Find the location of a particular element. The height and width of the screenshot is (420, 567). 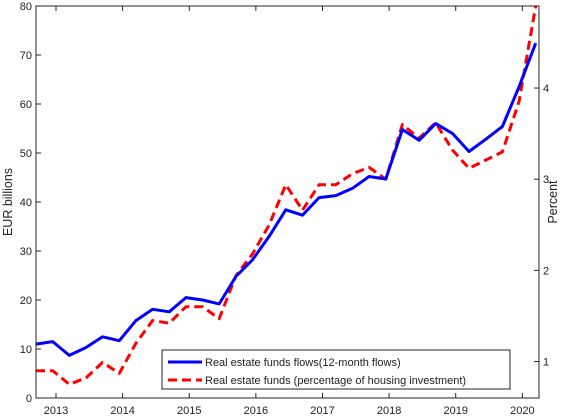

y-right-tick-label: 4 is located at coordinates (546, 89).